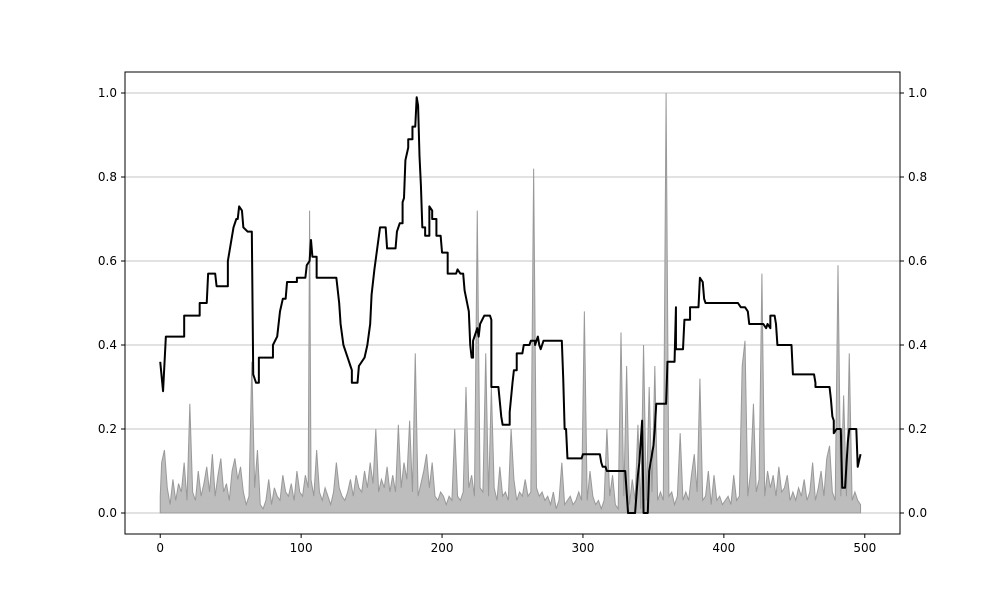 Image resolution: width=1000 pixels, height=604 pixels. I want to click on y-tick-label-left: 0.6, so click(107, 261).